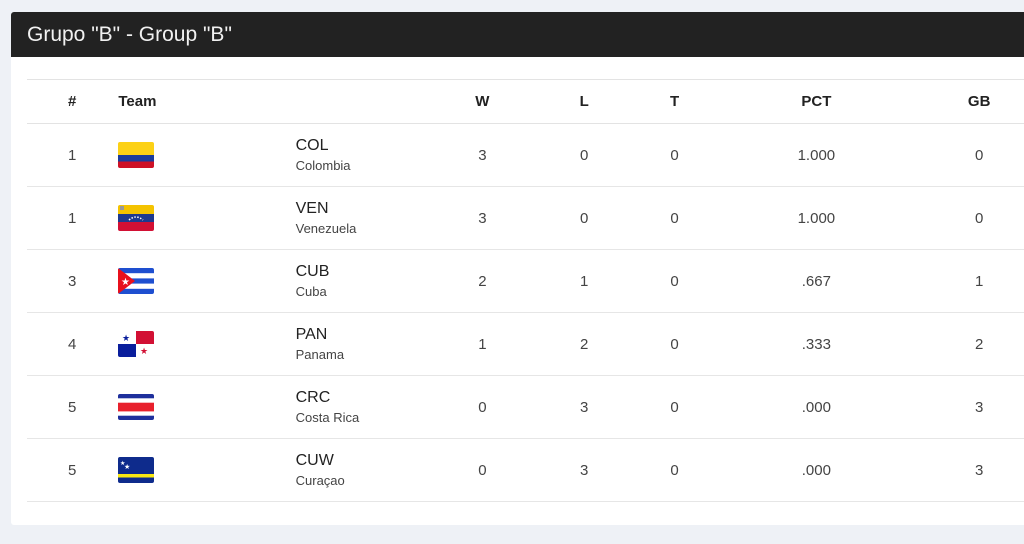 Image resolution: width=1024 pixels, height=544 pixels. I want to click on table-row: 4 ★ ★ PAN Panama 1 2 0 .333 2, so click(525, 344).